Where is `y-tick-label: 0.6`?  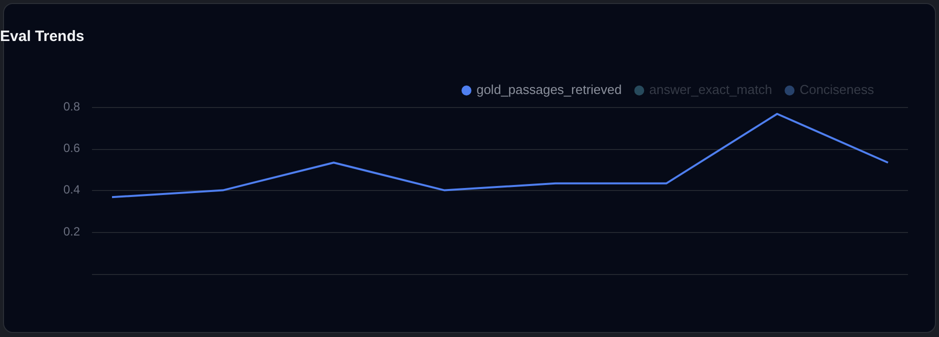 y-tick-label: 0.6 is located at coordinates (71, 147).